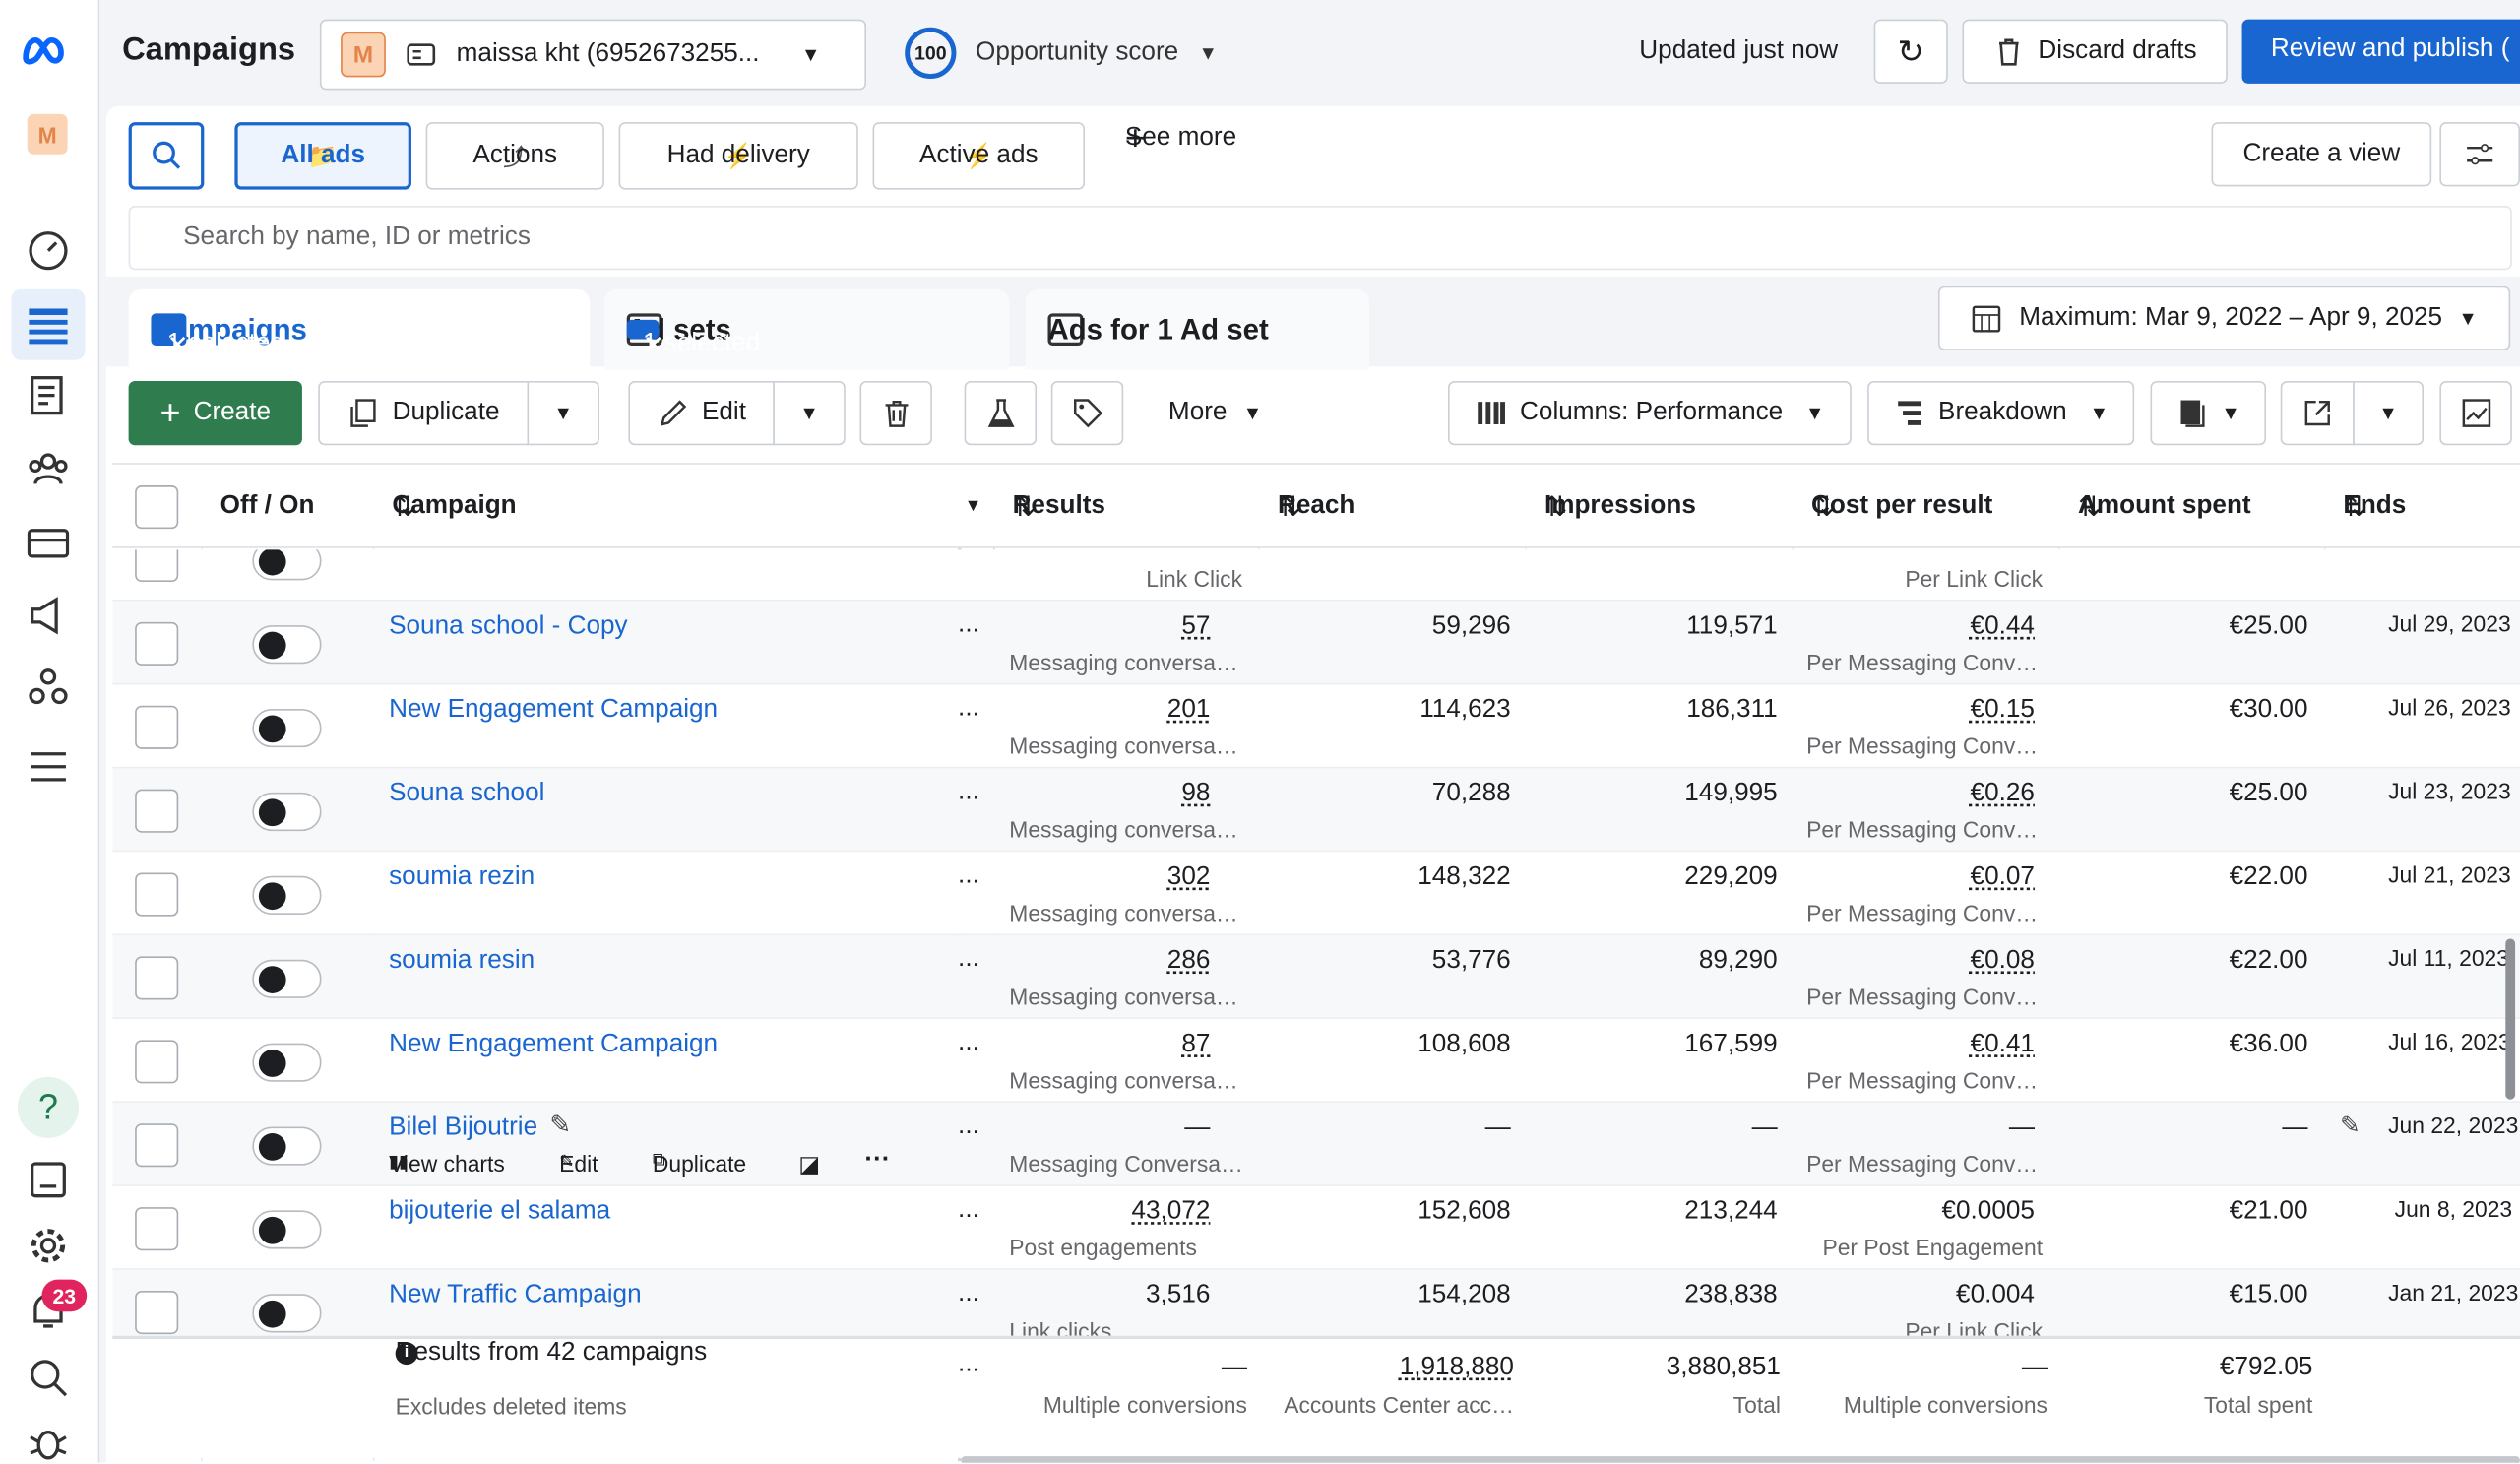 The width and height of the screenshot is (2520, 1464). What do you see at coordinates (979, 156) in the screenshot?
I see `filter-button: ⚡ Active ads` at bounding box center [979, 156].